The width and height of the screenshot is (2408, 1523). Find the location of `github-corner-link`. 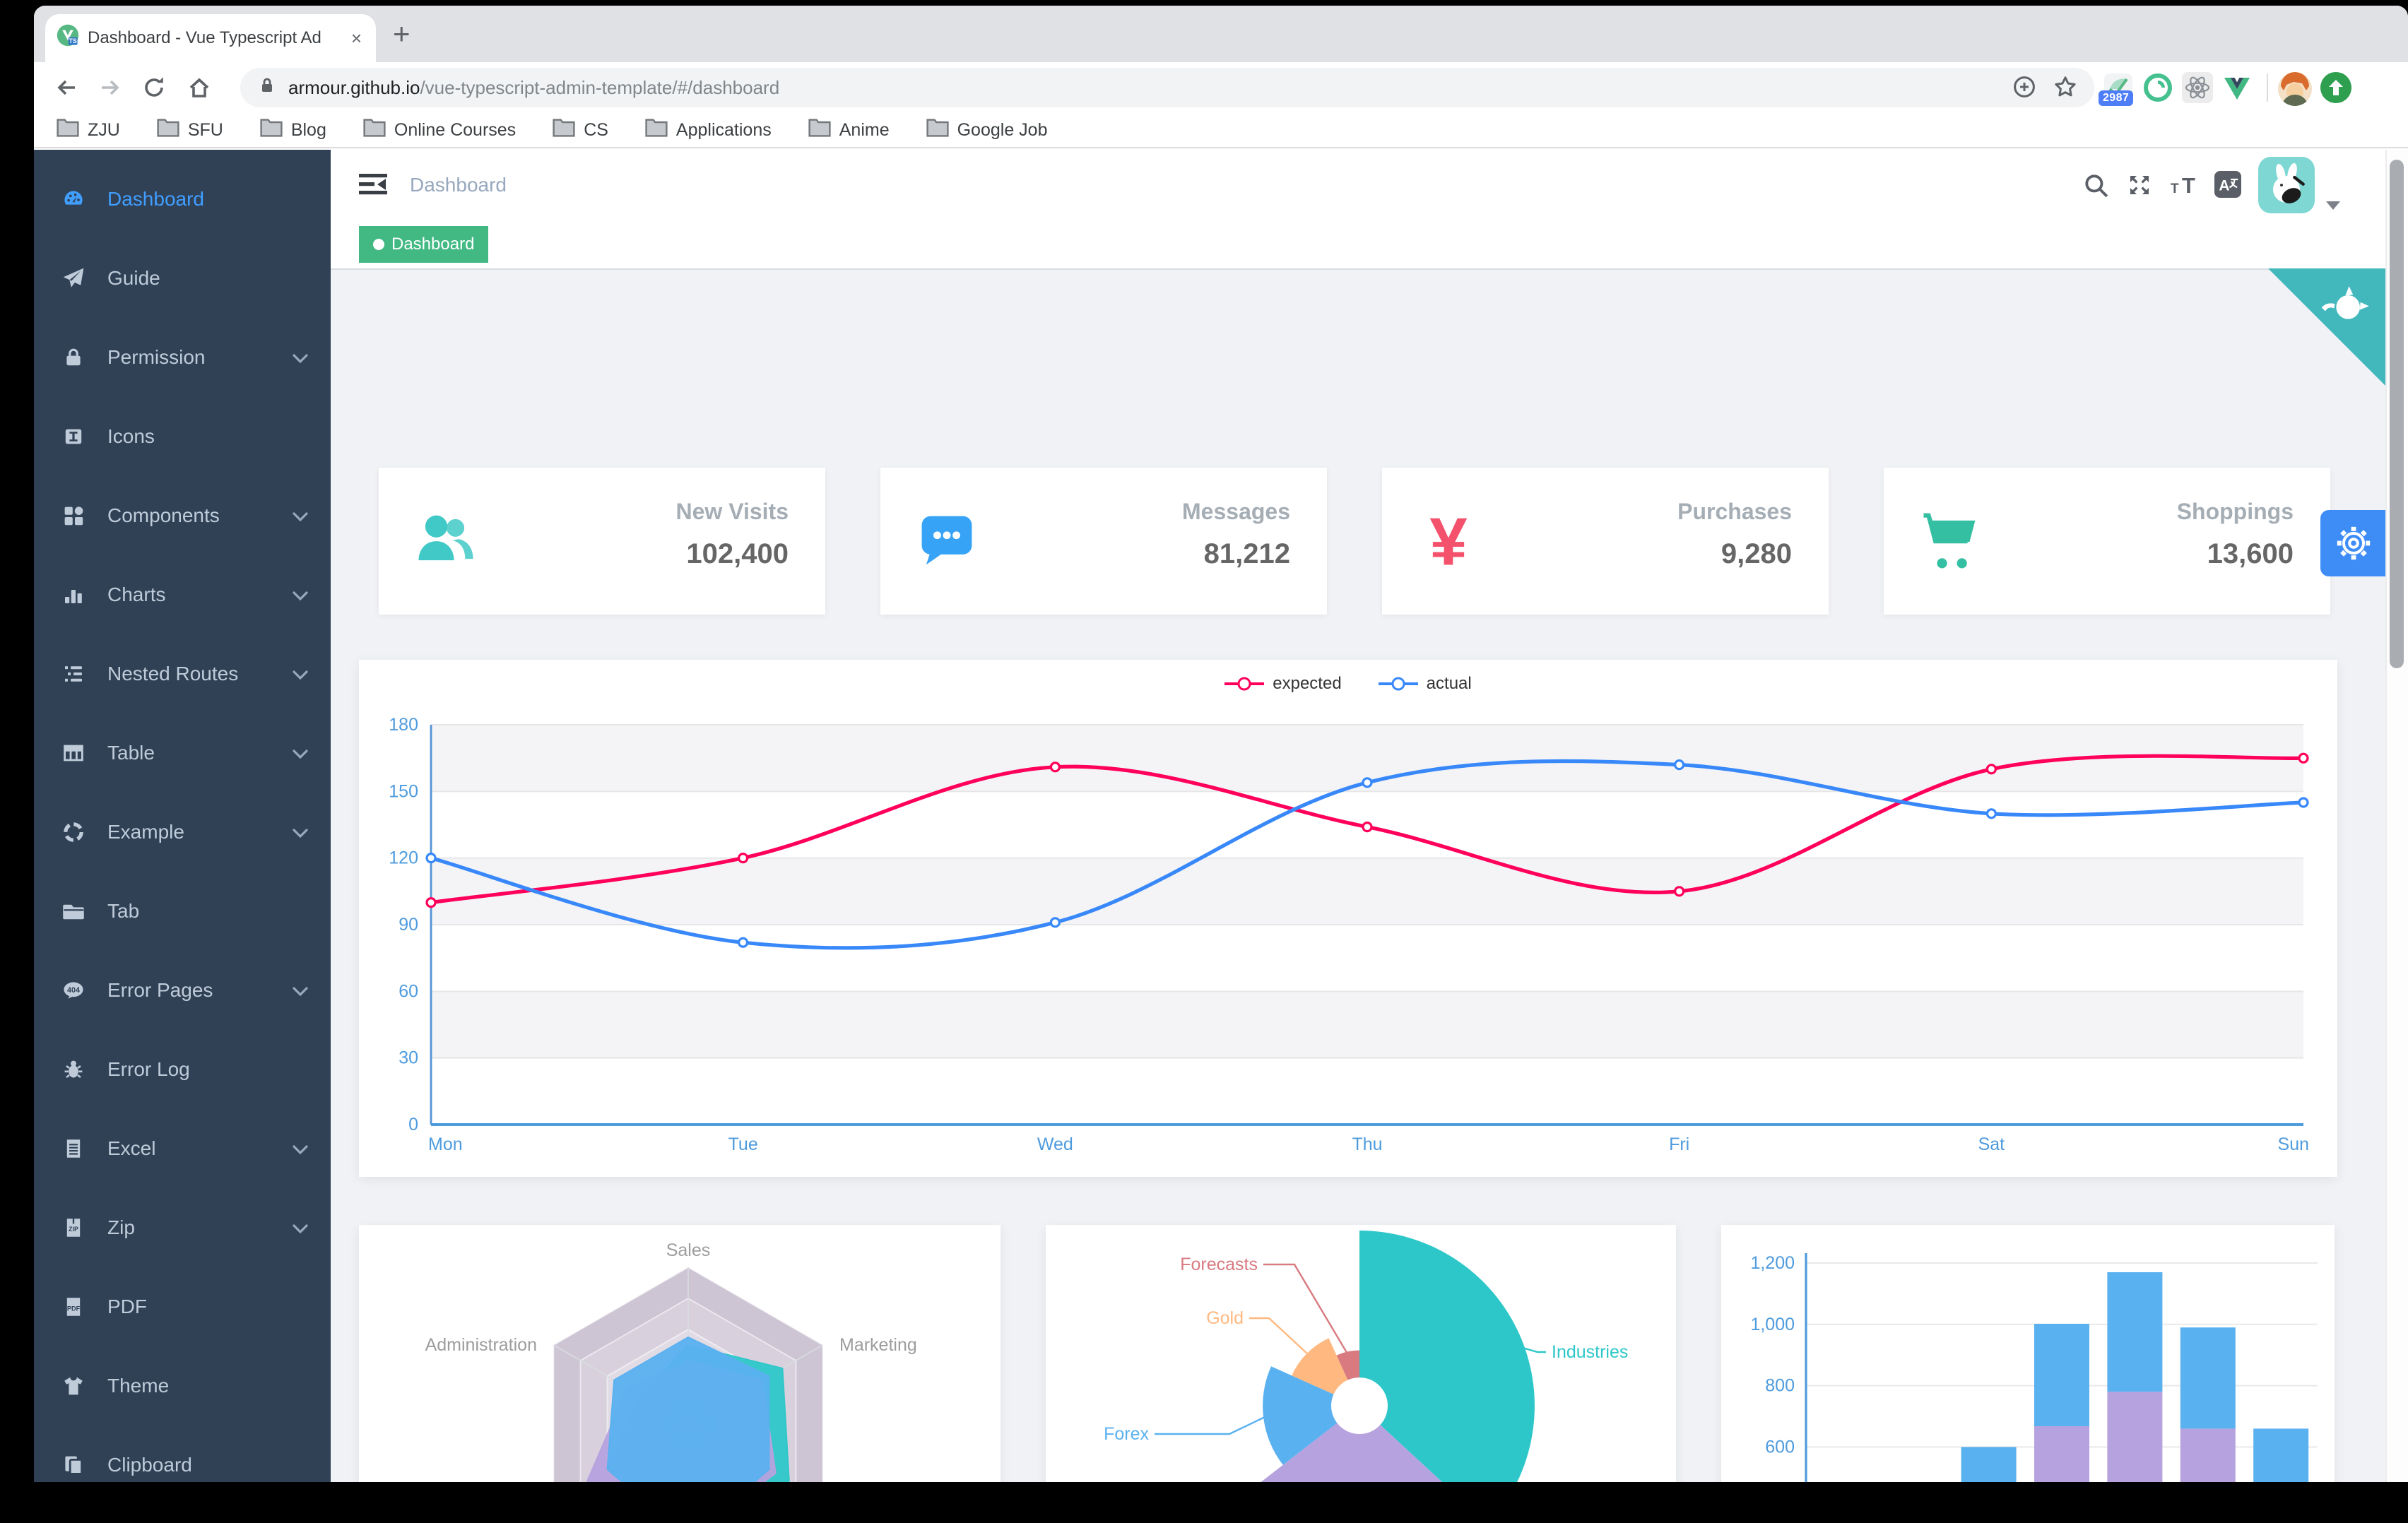

github-corner-link is located at coordinates (2329, 329).